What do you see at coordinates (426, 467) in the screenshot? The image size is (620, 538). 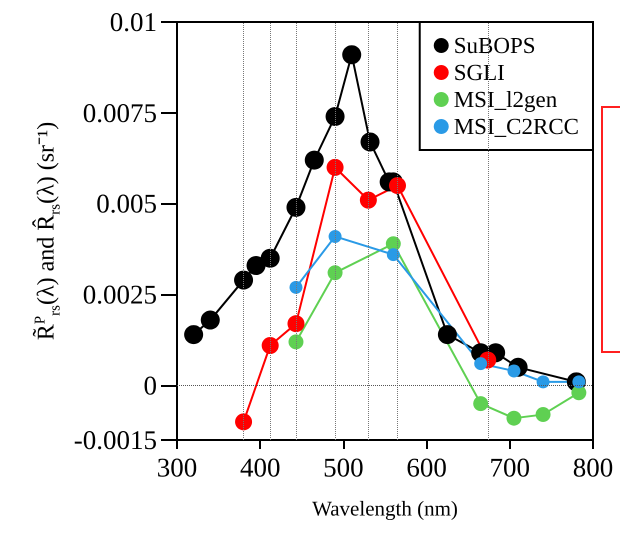 I see `x-tick-label: 600` at bounding box center [426, 467].